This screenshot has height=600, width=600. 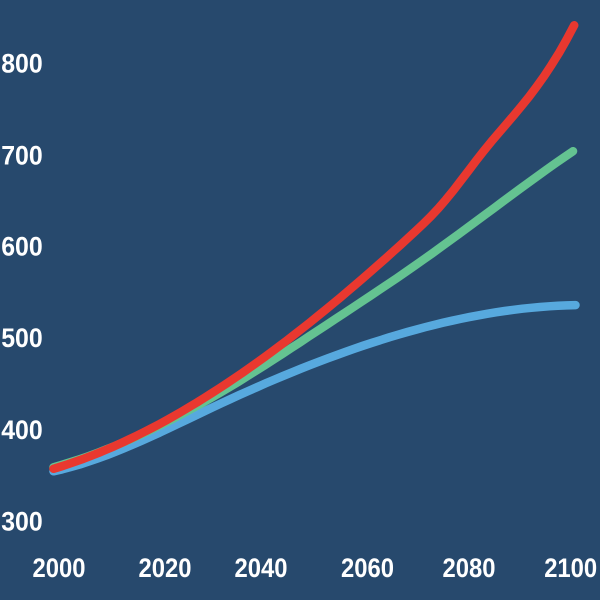 I want to click on svg-text: 2040, so click(x=261, y=568).